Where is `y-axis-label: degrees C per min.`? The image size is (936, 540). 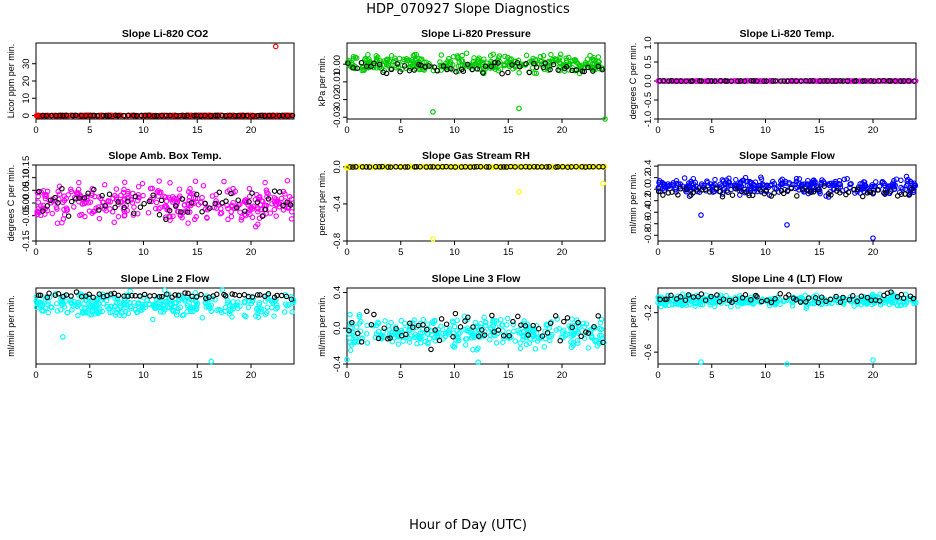 y-axis-label: degrees C per min. is located at coordinates (633, 81).